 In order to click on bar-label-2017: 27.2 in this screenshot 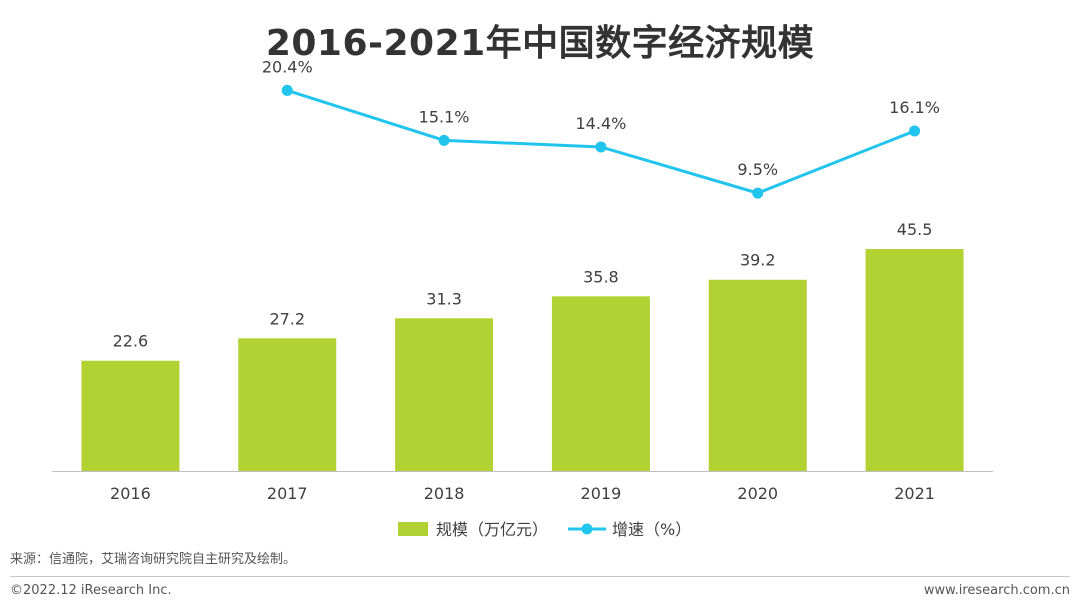, I will do `click(287, 318)`.